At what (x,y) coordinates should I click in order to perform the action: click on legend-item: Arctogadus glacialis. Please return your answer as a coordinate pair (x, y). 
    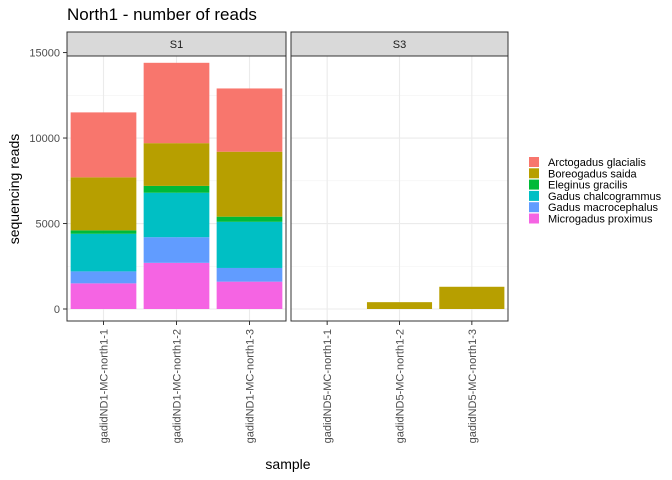
    Looking at the image, I should click on (587, 163).